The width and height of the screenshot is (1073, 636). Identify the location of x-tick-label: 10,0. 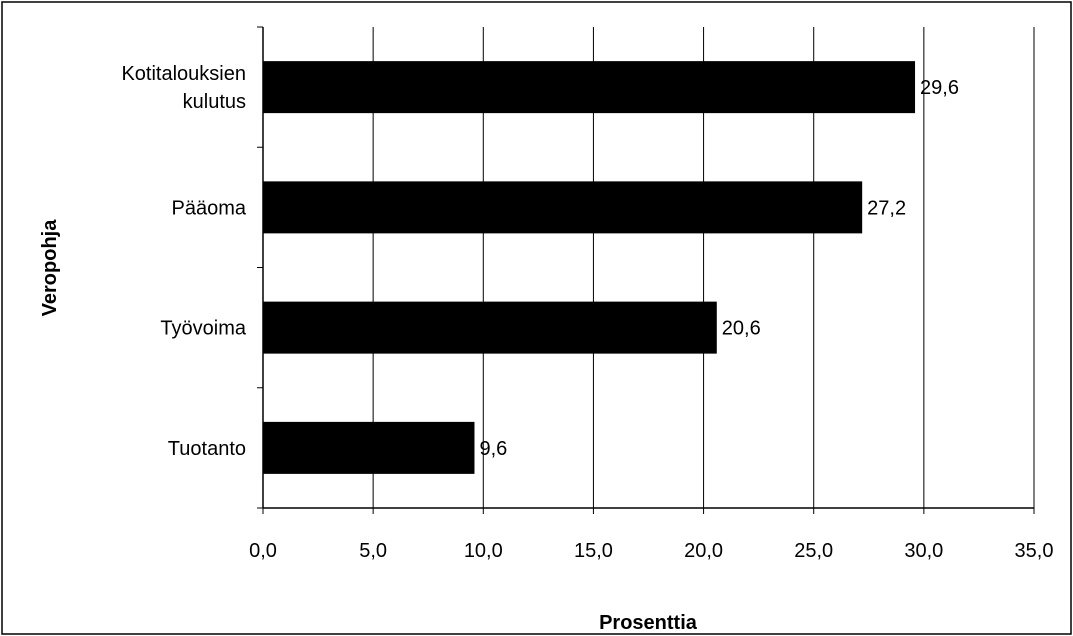
(483, 551).